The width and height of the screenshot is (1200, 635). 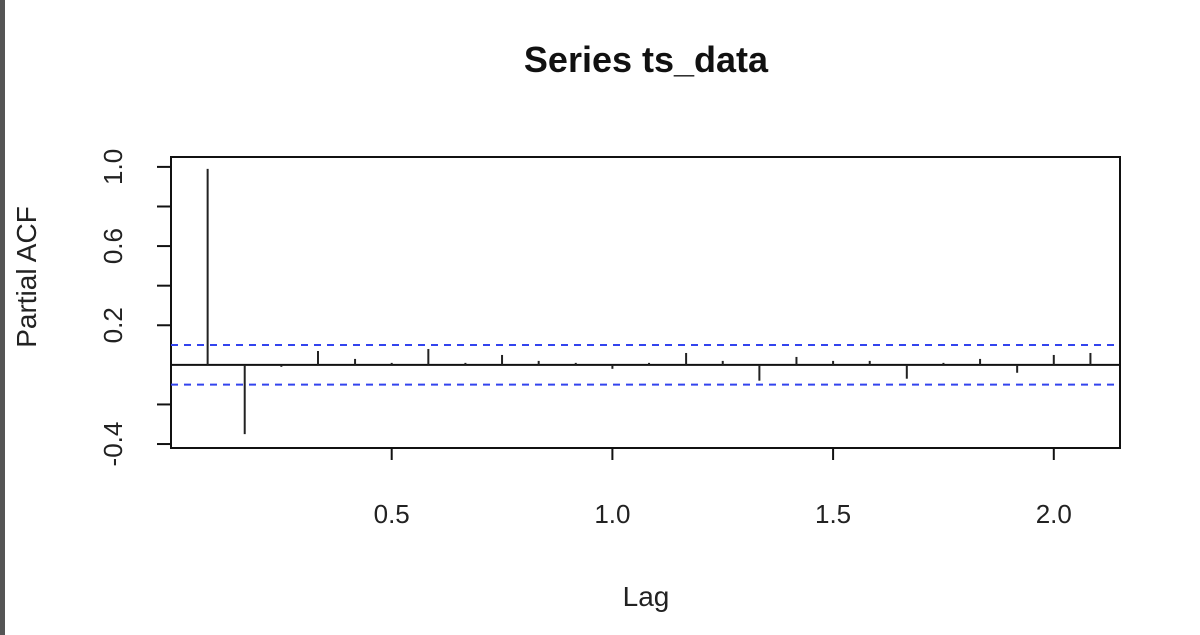 What do you see at coordinates (1054, 514) in the screenshot?
I see `x-tick-label: 2.0` at bounding box center [1054, 514].